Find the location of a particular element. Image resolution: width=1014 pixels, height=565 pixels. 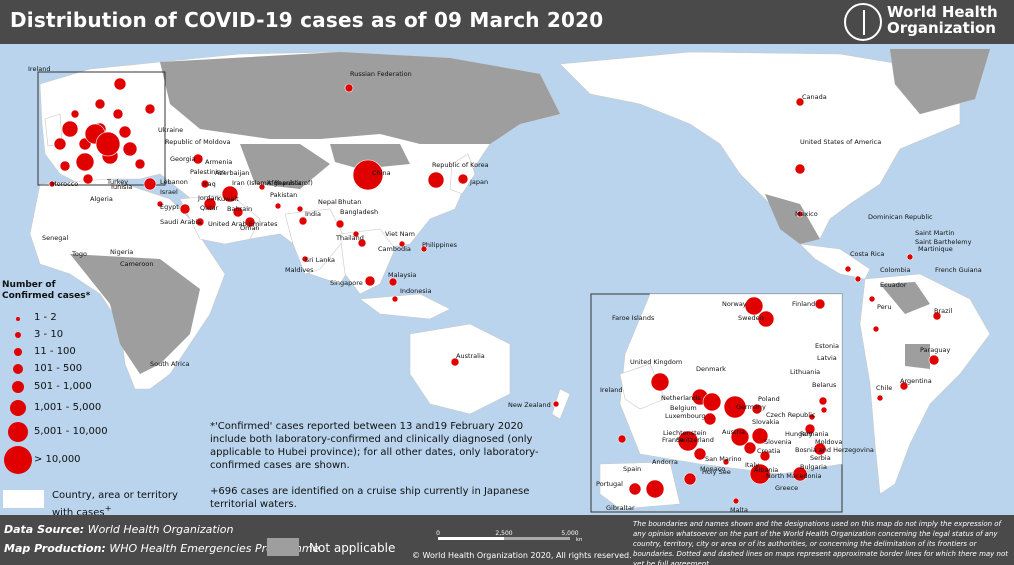

case-bubble-china is located at coordinates (368, 175).